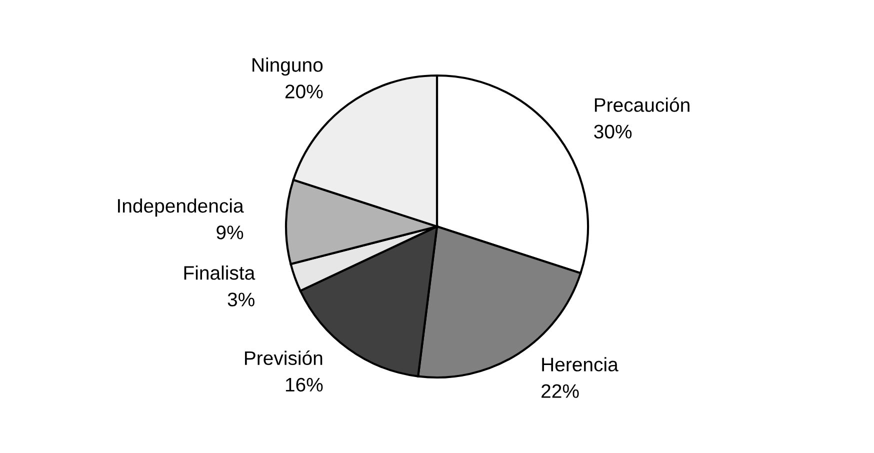  What do you see at coordinates (220, 273) in the screenshot?
I see `slice-label: Finalista` at bounding box center [220, 273].